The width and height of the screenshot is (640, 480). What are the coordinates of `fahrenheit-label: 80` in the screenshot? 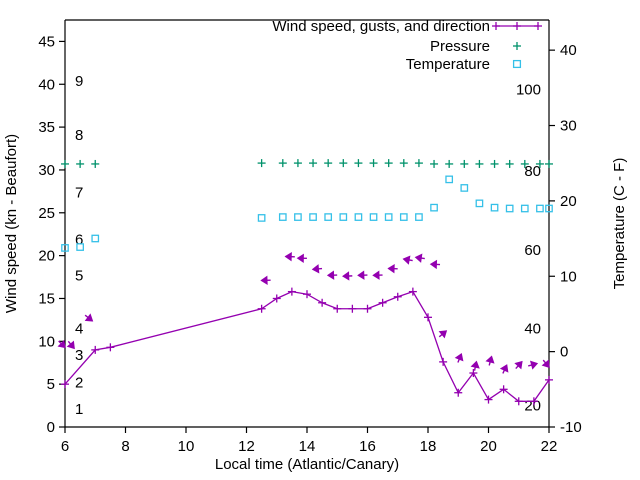 It's located at (532, 171).